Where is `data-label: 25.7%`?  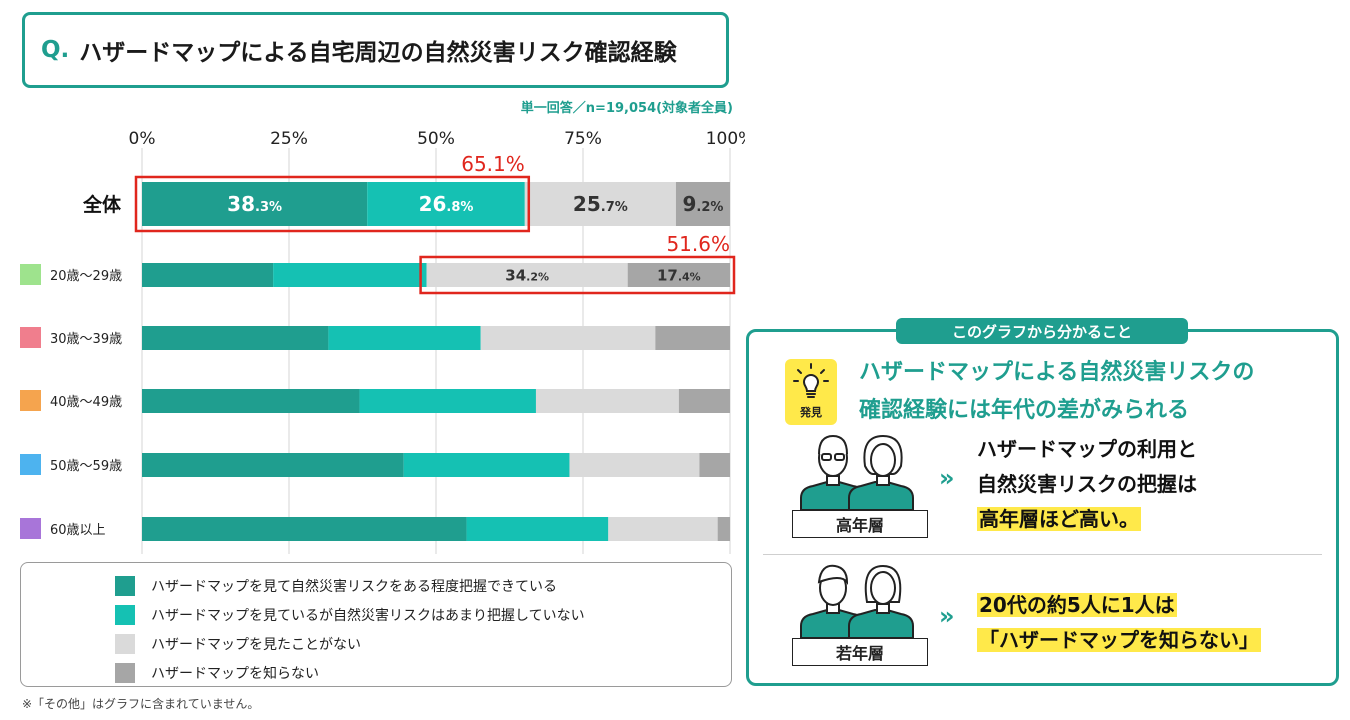 data-label: 25.7% is located at coordinates (600, 204).